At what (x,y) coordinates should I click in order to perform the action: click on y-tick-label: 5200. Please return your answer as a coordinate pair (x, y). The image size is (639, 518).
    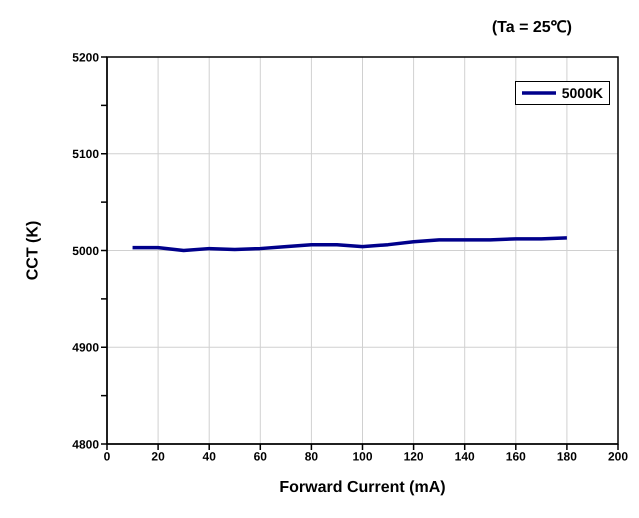
    Looking at the image, I should click on (86, 57).